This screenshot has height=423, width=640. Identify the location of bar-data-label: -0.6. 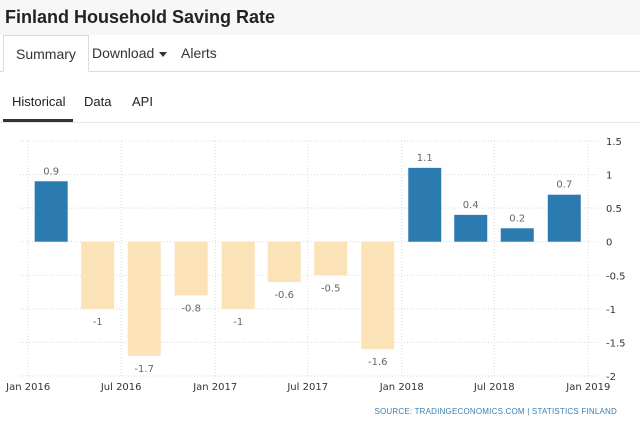
(284, 295).